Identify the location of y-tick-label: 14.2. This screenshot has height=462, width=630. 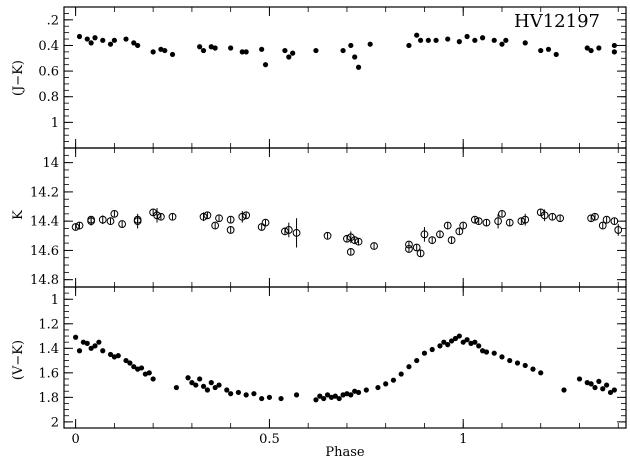
(44, 192).